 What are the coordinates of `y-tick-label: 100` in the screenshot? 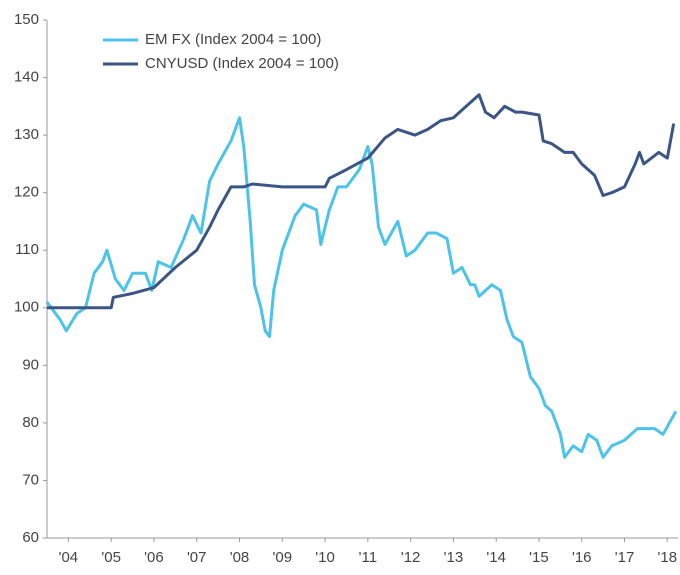 It's located at (26, 307).